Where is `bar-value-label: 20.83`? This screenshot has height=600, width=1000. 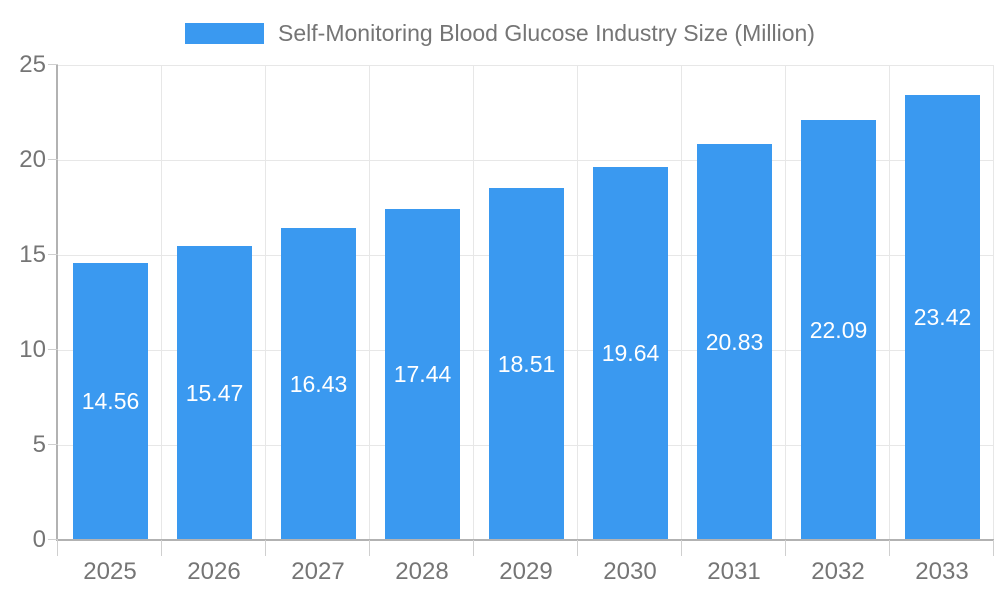 bar-value-label: 20.83 is located at coordinates (734, 341).